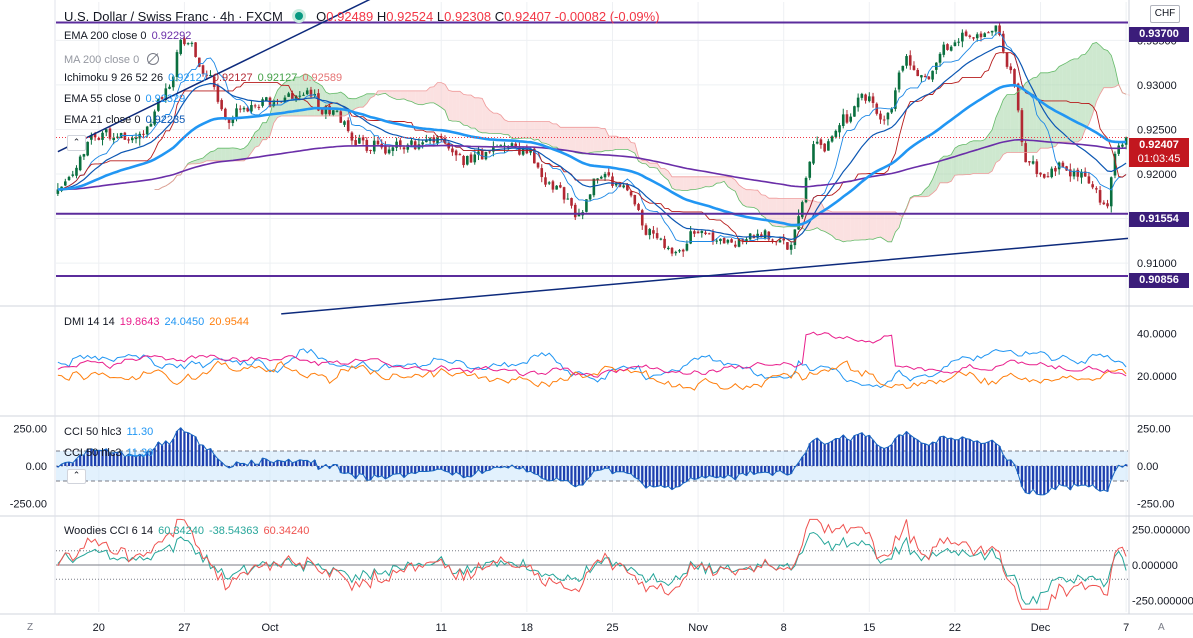  What do you see at coordinates (1161, 627) in the screenshot?
I see `auto-scale-button: A` at bounding box center [1161, 627].